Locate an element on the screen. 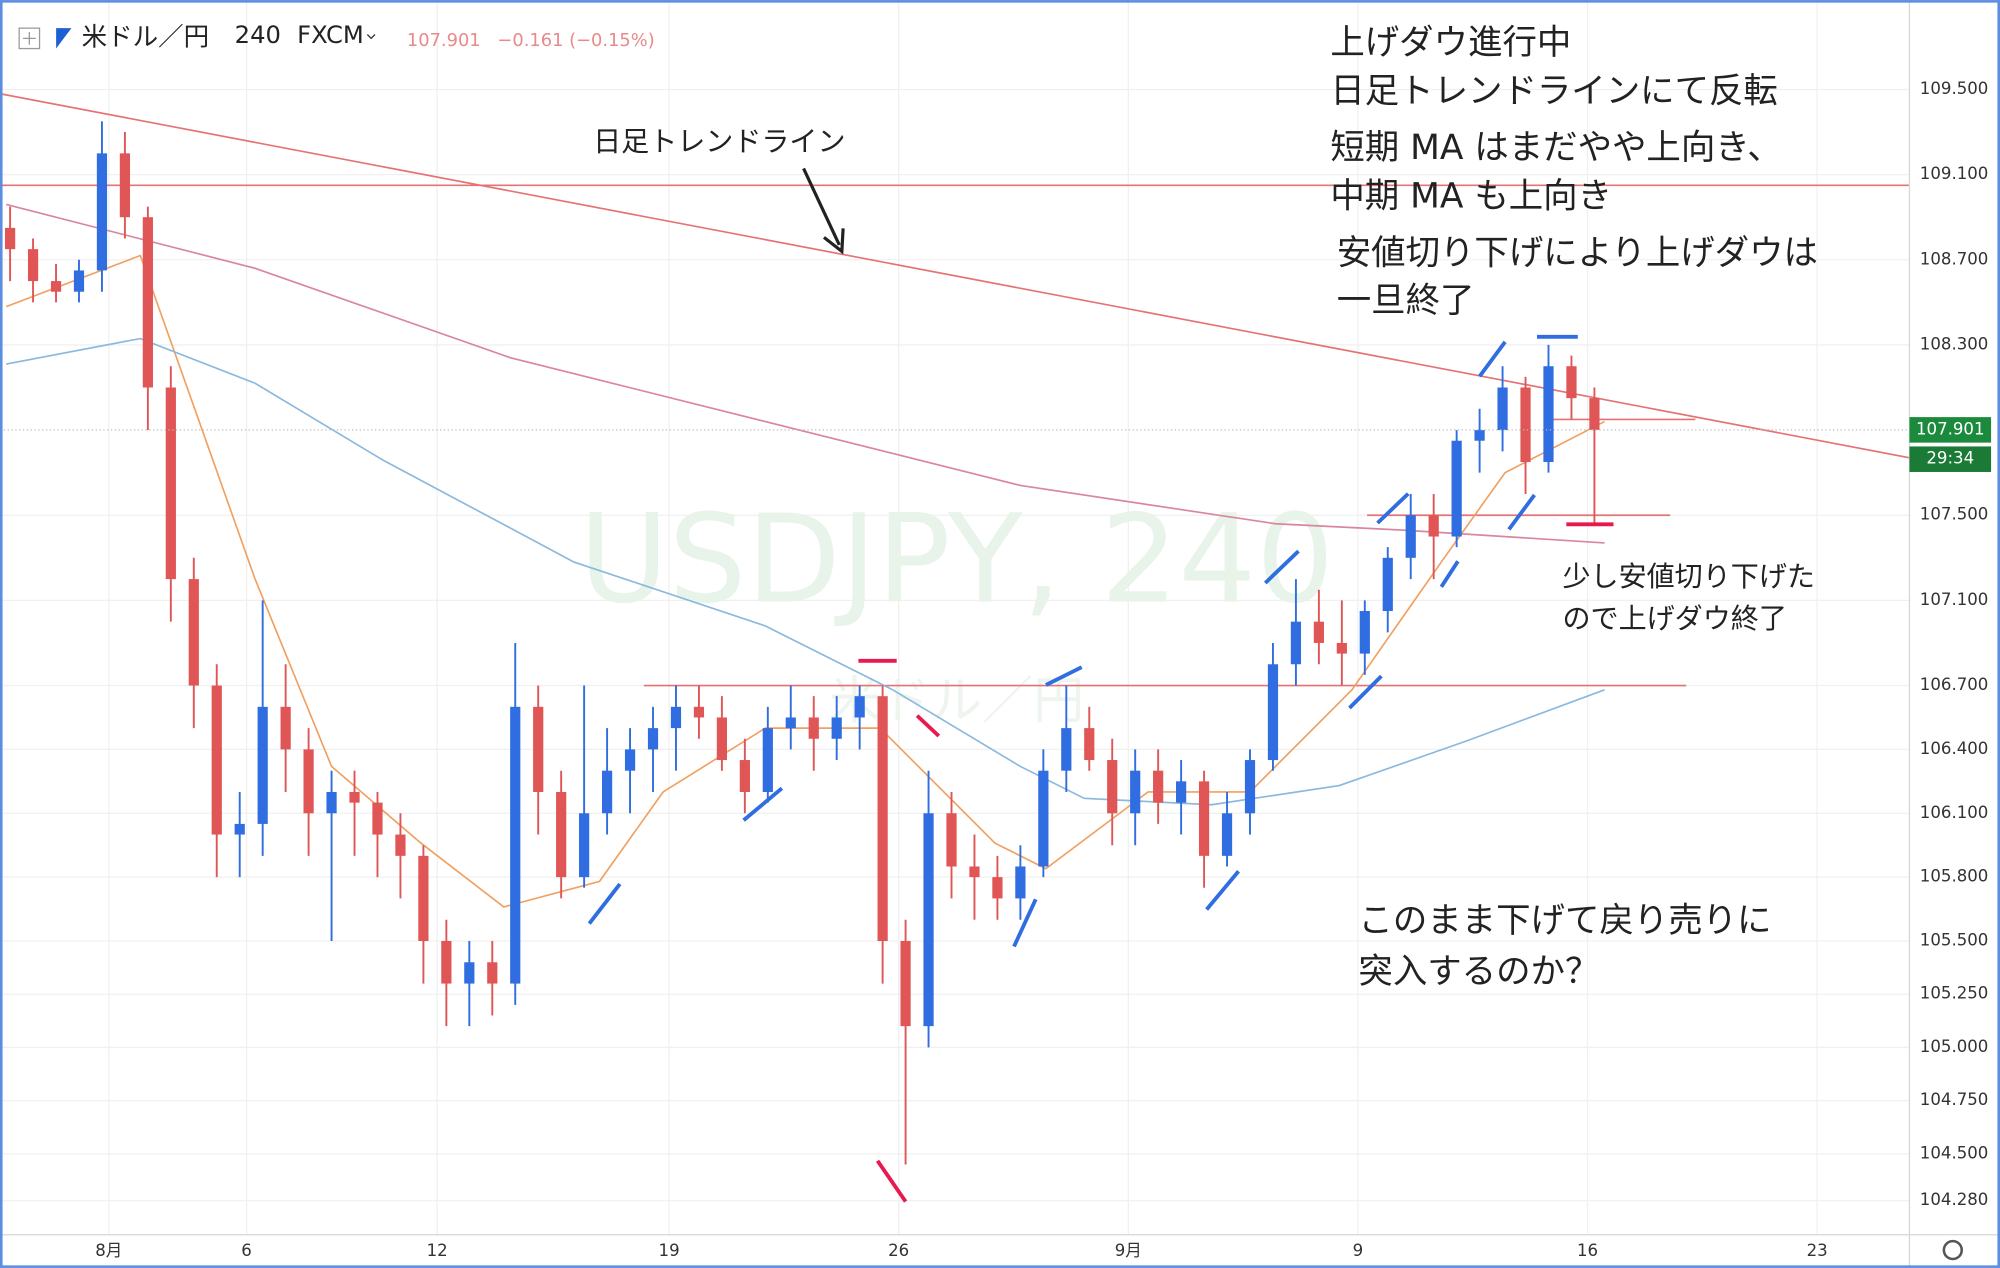 The image size is (2000, 1268). last-price-box is located at coordinates (1950, 430).